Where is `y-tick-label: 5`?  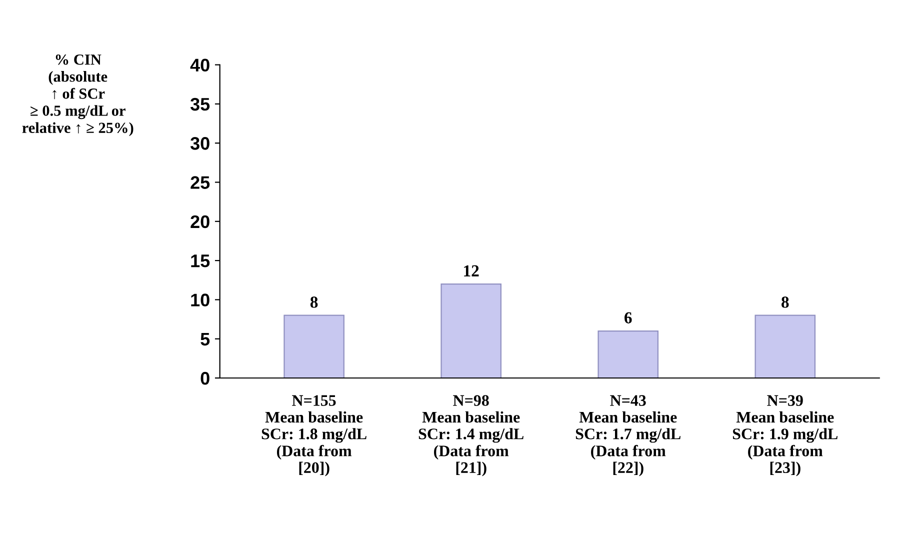 y-tick-label: 5 is located at coordinates (205, 339).